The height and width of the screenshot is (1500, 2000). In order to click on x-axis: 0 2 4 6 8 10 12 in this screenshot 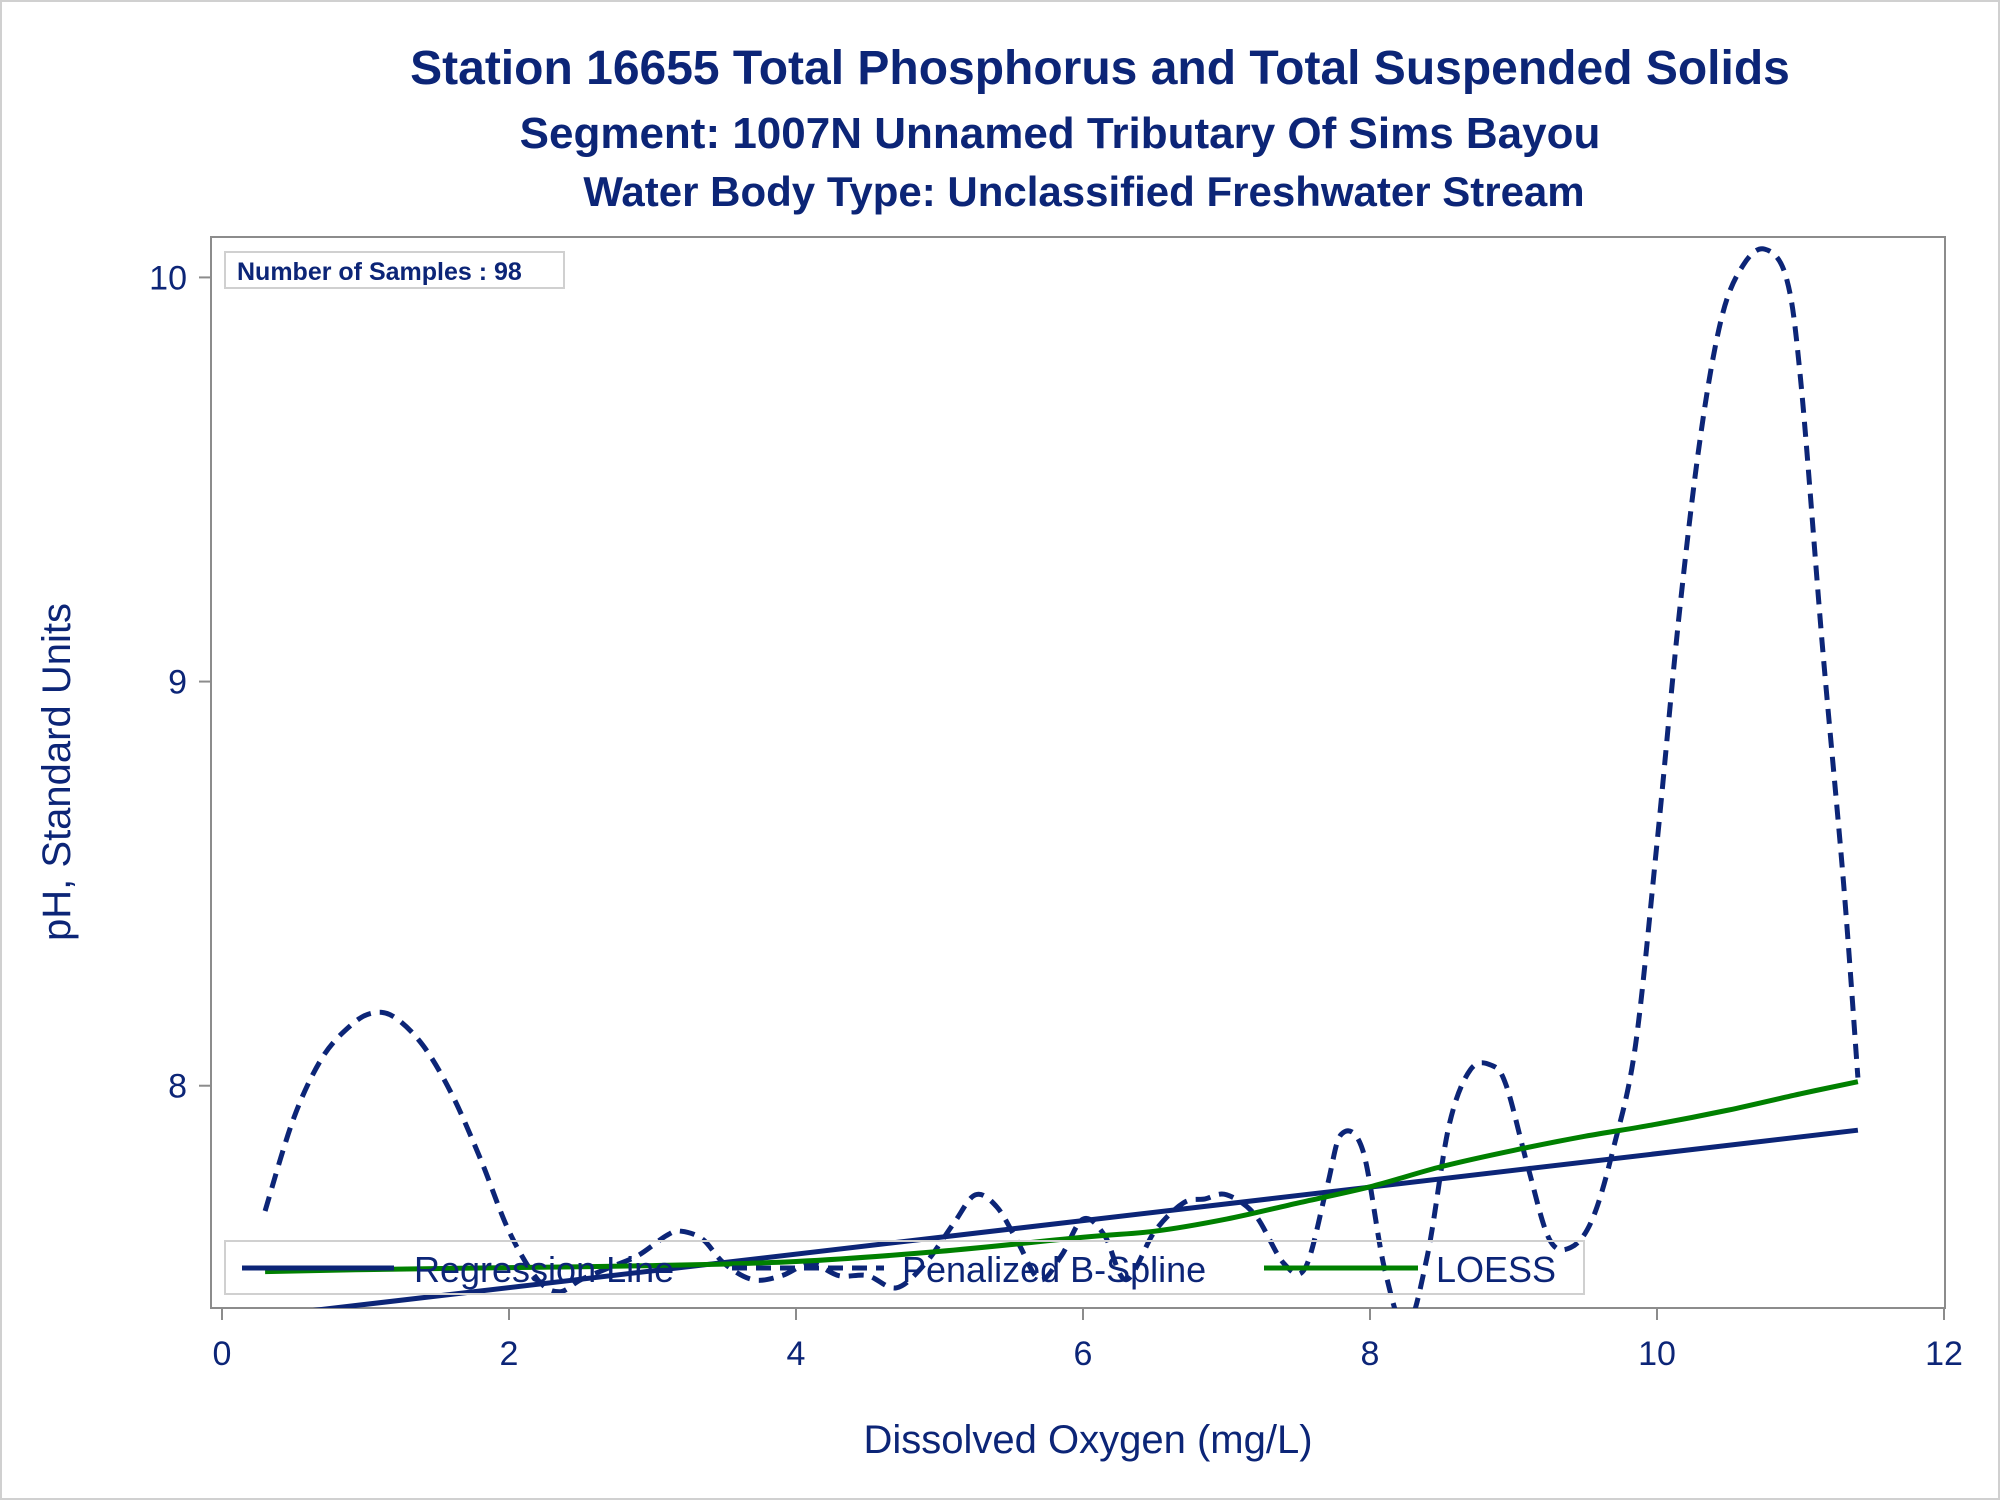, I will do `click(1087, 1340)`.